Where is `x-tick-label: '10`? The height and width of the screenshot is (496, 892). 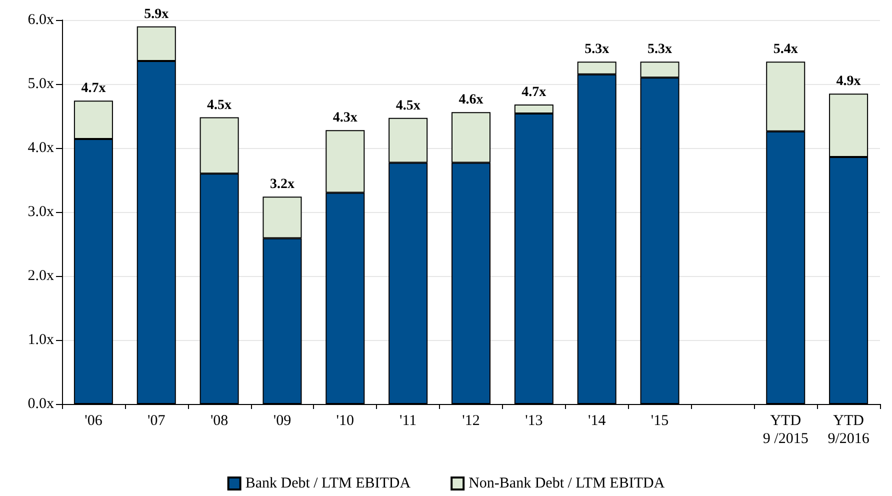 x-tick-label: '10 is located at coordinates (345, 421).